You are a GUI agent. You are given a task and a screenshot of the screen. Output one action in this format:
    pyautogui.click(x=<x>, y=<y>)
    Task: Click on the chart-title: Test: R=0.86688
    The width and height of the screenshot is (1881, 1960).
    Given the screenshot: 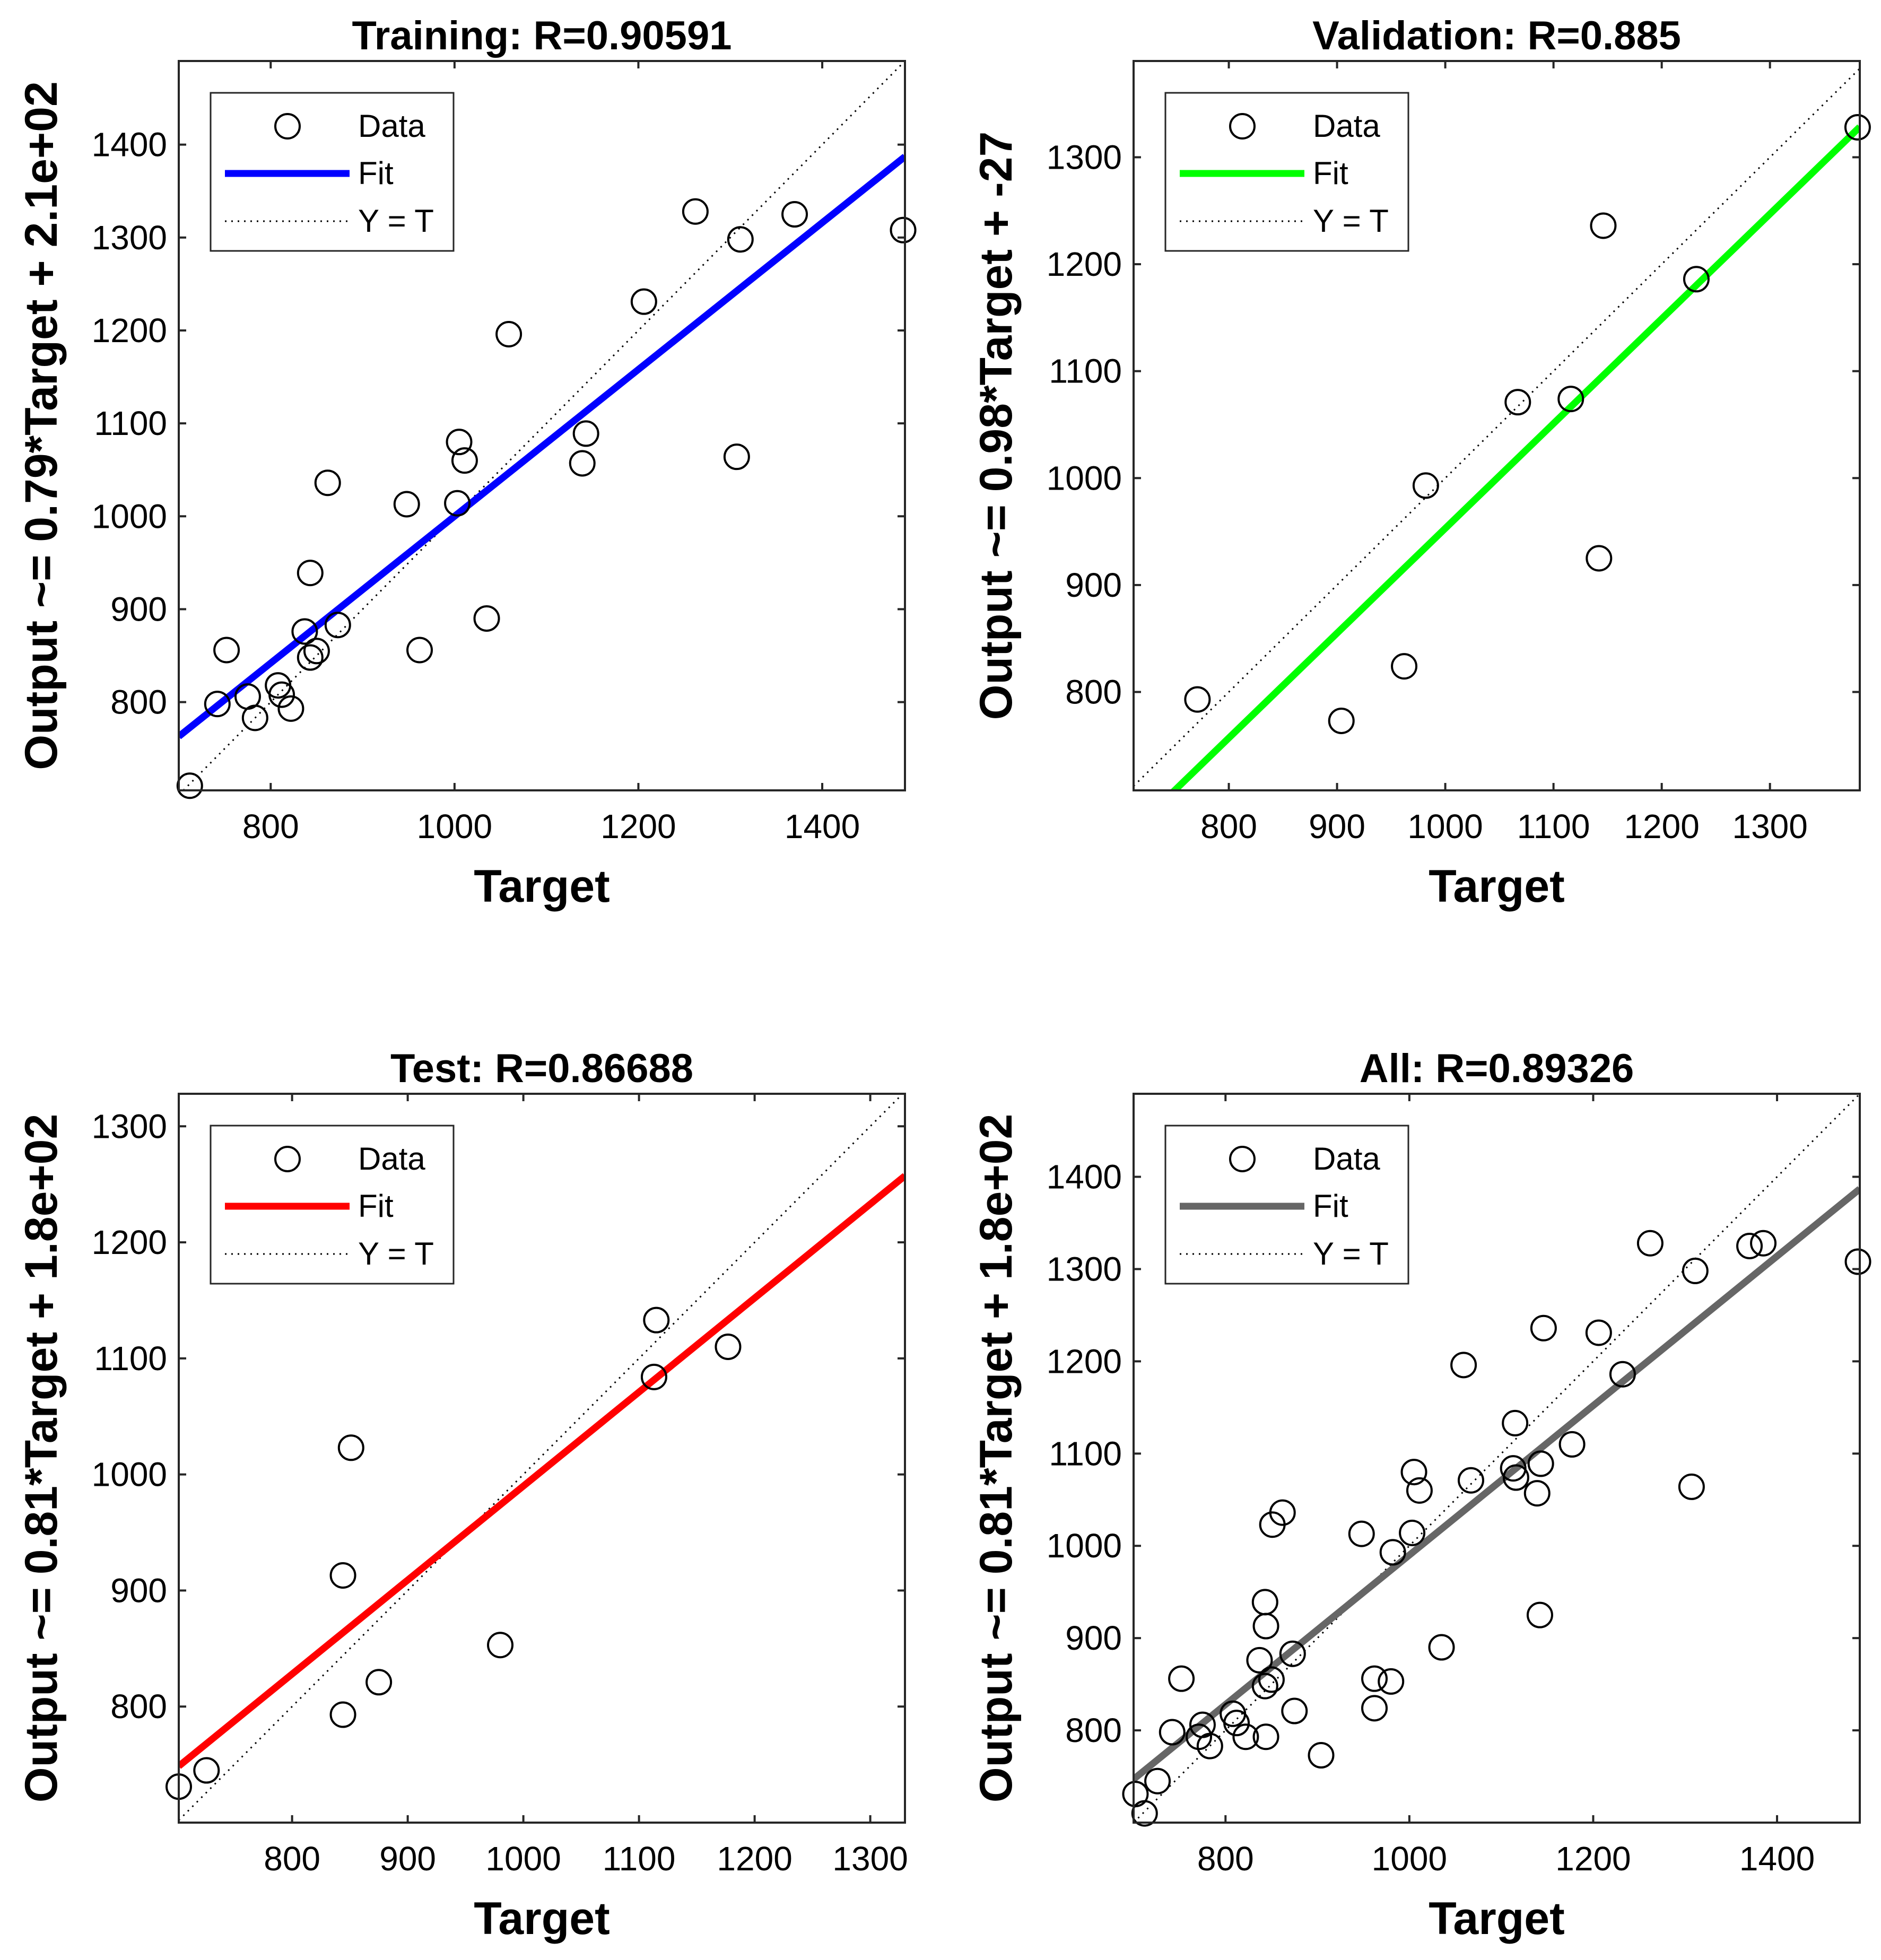 What is the action you would take?
    pyautogui.click(x=541, y=1068)
    